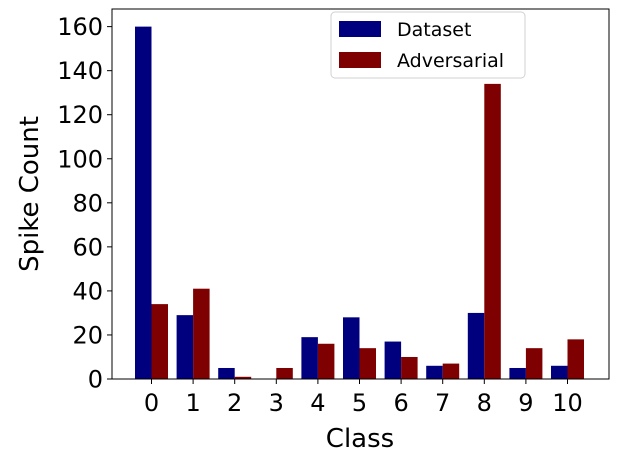 The width and height of the screenshot is (618, 462). I want to click on legend-swatch-dataset, so click(360, 29).